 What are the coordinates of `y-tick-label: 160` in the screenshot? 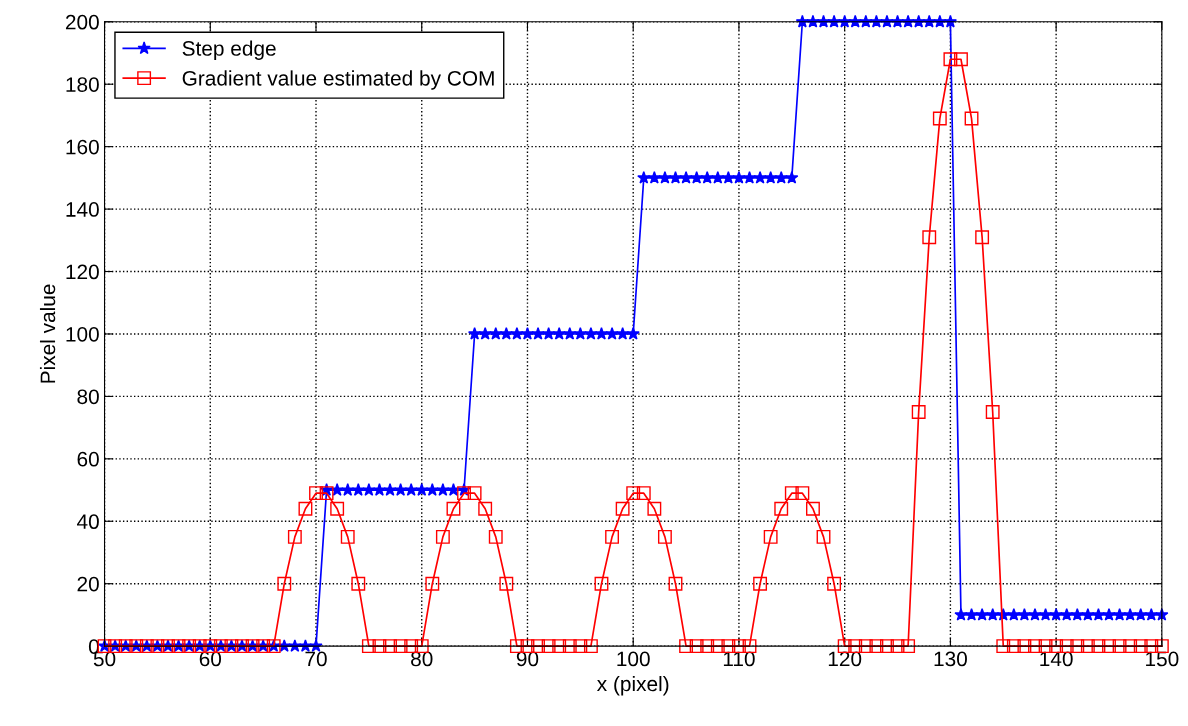 It's located at (82, 147).